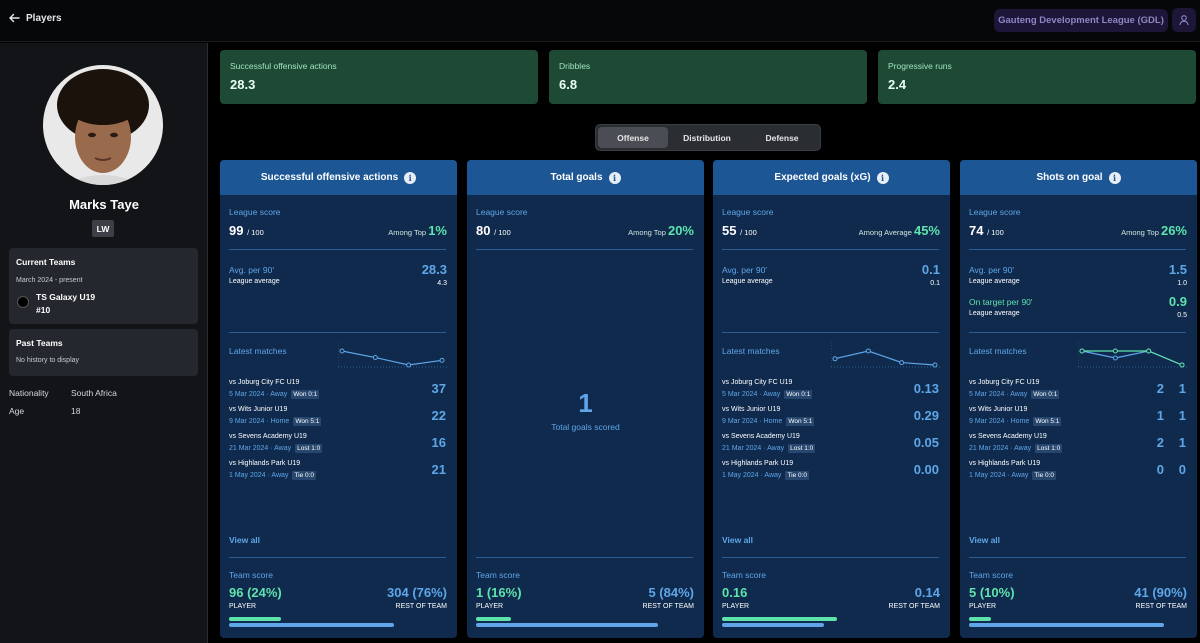 The image size is (1200, 643). Describe the element at coordinates (986, 230) in the screenshot. I see `league-score: 74 / 100` at that location.